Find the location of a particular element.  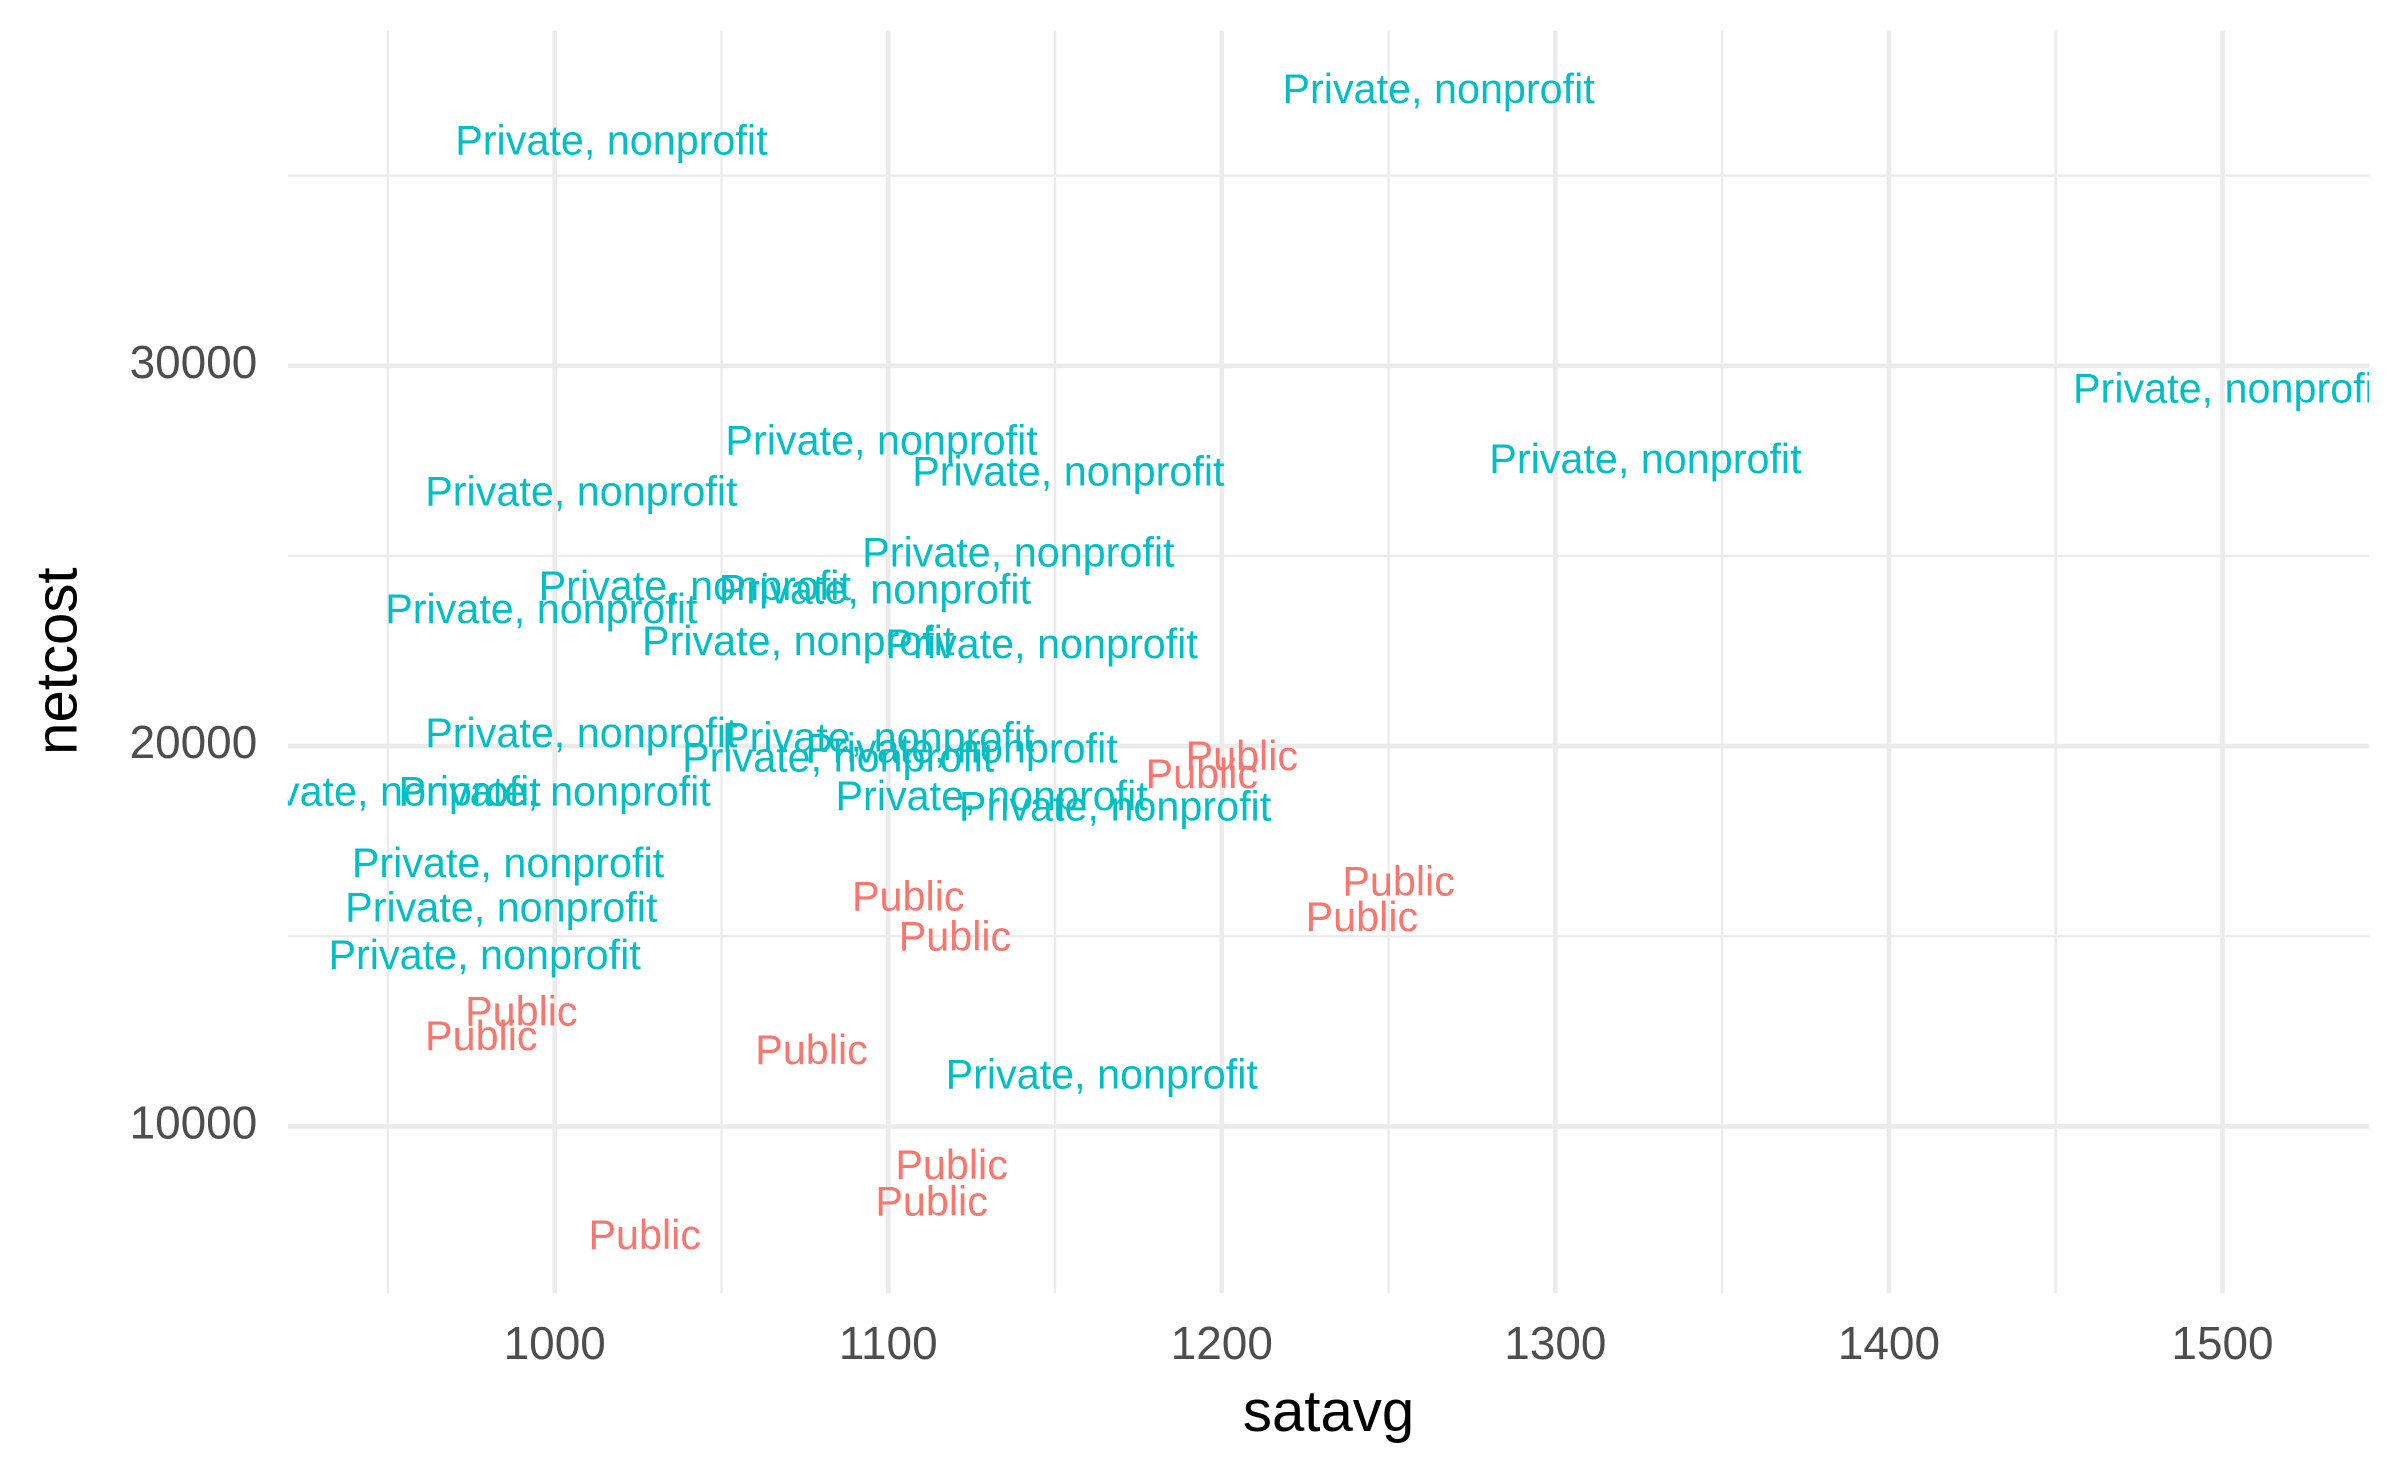

x-tick-label: 1300 is located at coordinates (1555, 1343).